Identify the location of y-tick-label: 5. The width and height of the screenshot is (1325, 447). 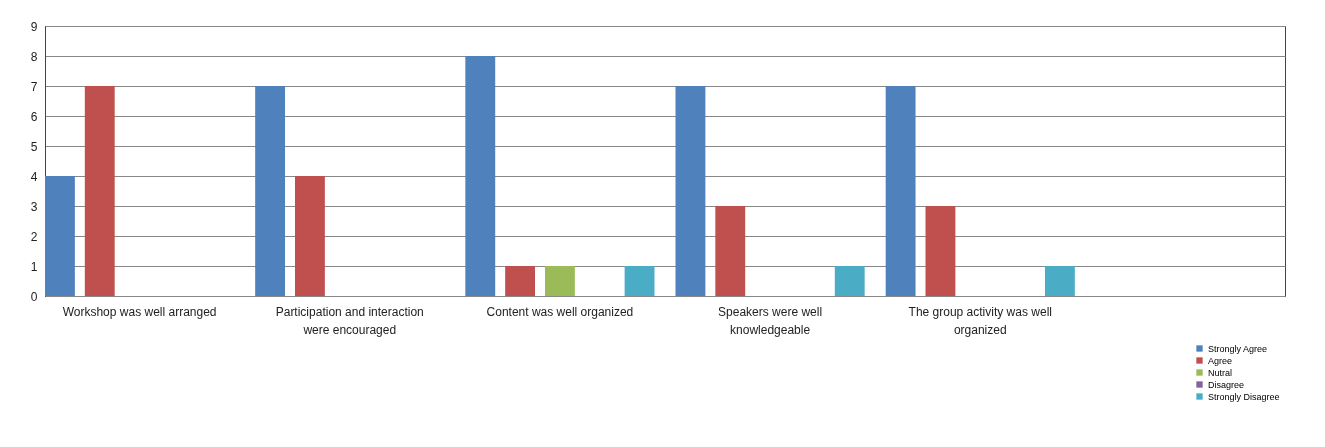
(34, 146).